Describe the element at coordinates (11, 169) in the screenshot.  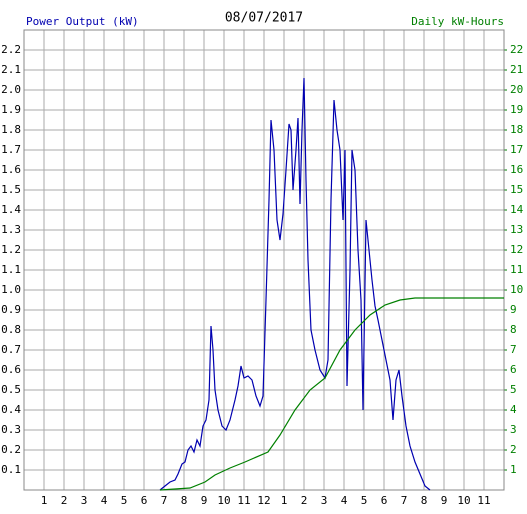
I see `y-tick-label: 1.6` at that location.